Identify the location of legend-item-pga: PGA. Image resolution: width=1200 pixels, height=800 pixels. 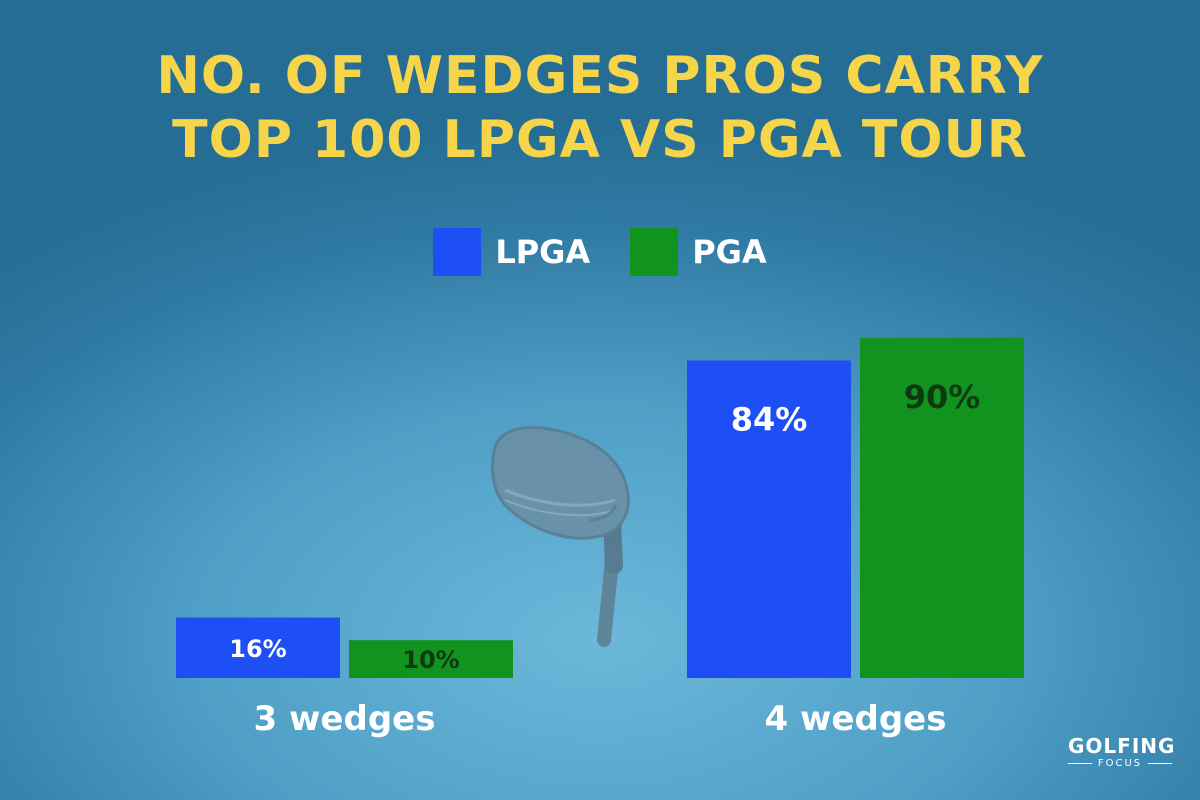
(698, 252).